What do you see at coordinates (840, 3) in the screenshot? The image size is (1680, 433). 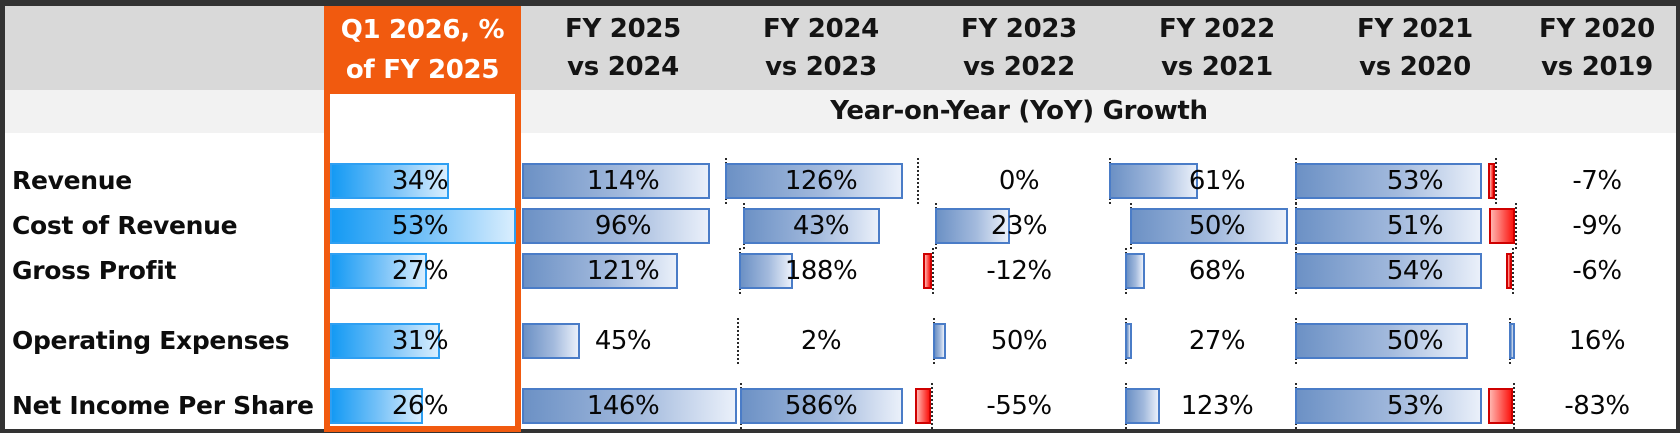 I see `frame-top` at bounding box center [840, 3].